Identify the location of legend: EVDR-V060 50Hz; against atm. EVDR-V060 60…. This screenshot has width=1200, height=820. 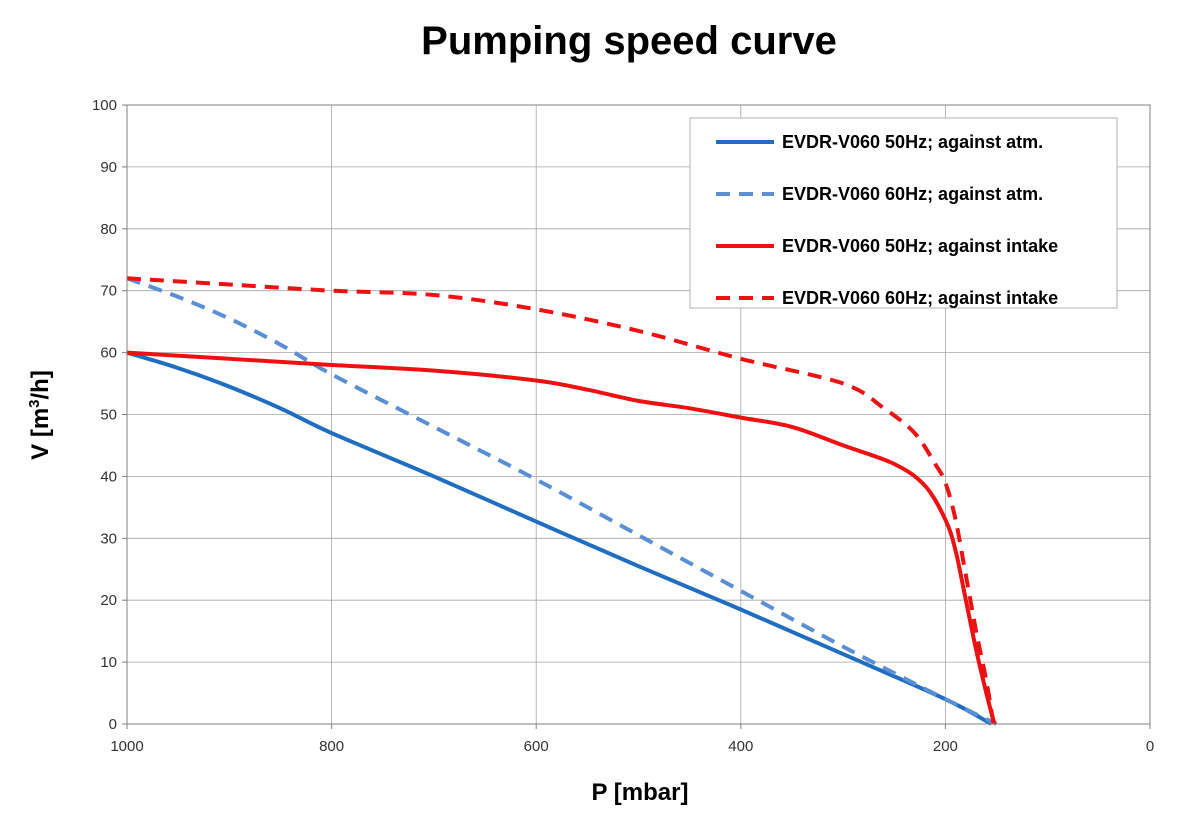
(903, 213).